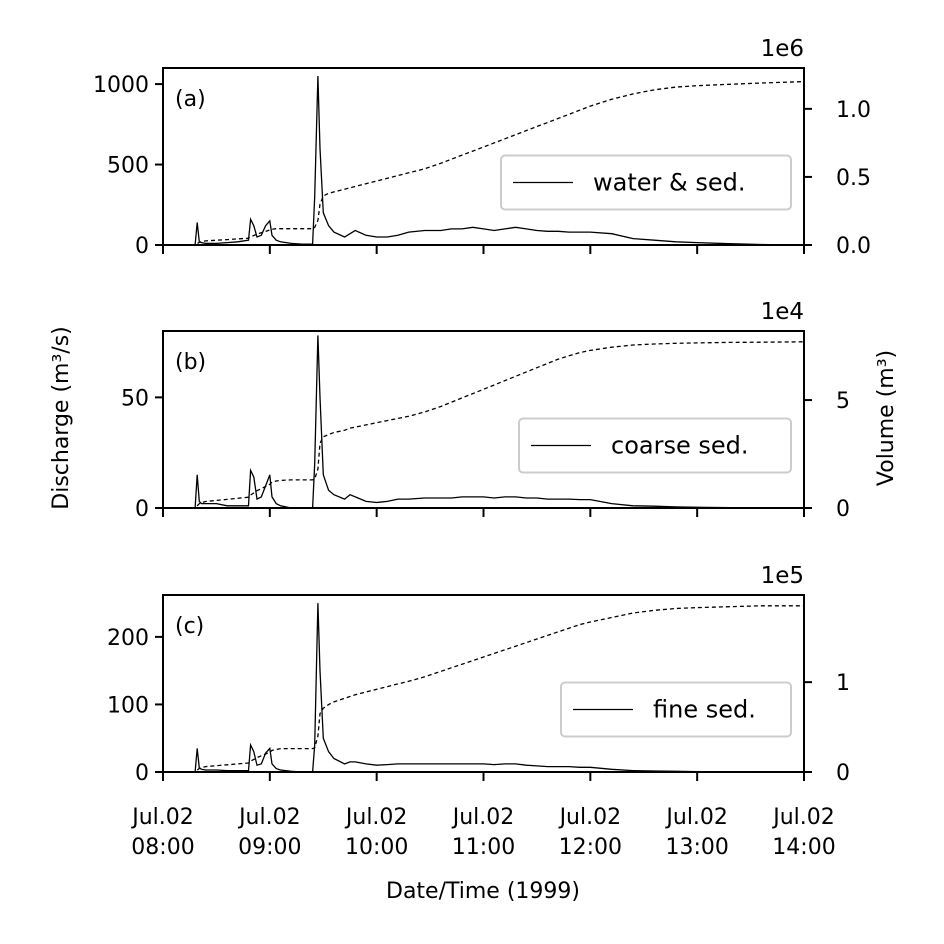  Describe the element at coordinates (162, 847) in the screenshot. I see `x-tick-label: 08:00` at that location.